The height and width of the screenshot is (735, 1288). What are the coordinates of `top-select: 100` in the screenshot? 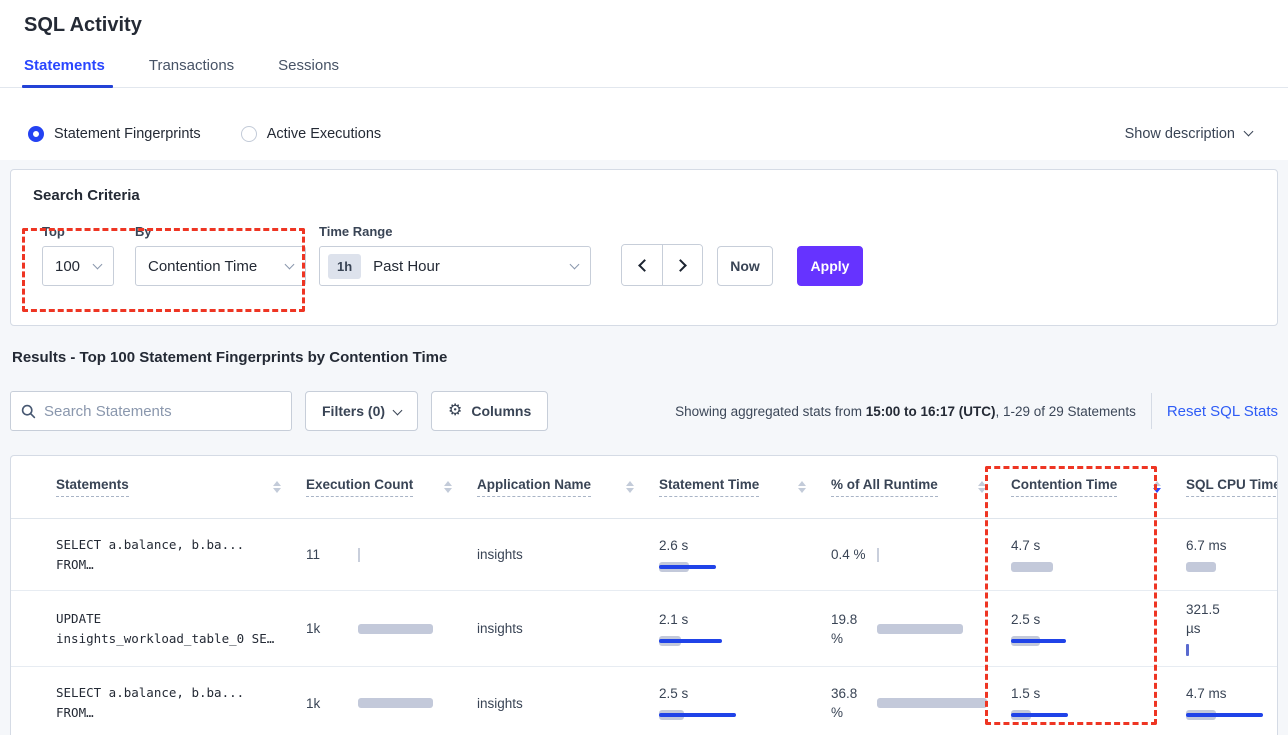 It's located at (78, 266).